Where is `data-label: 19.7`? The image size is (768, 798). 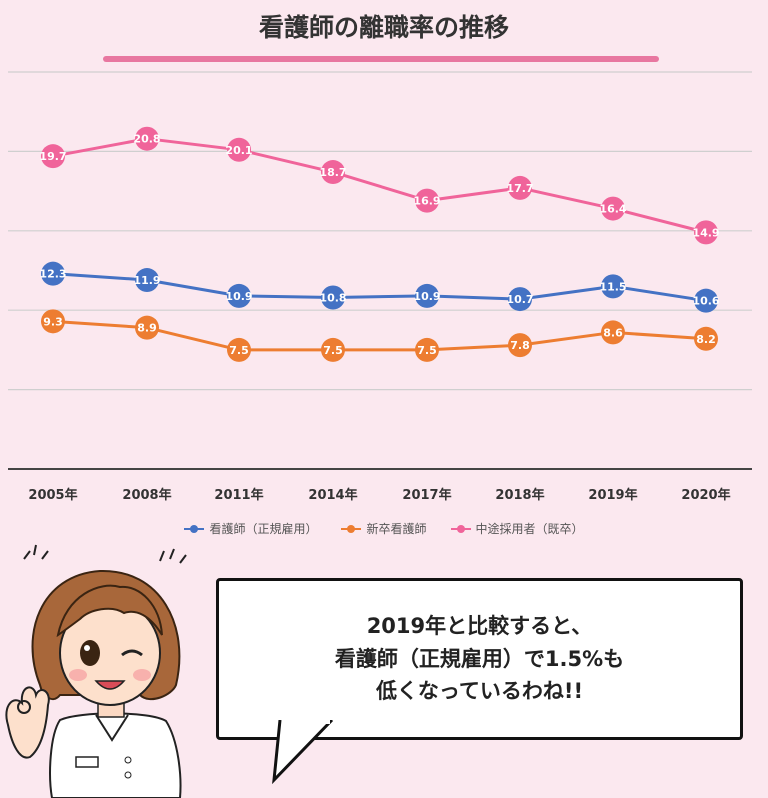
data-label: 19.7 is located at coordinates (52, 156).